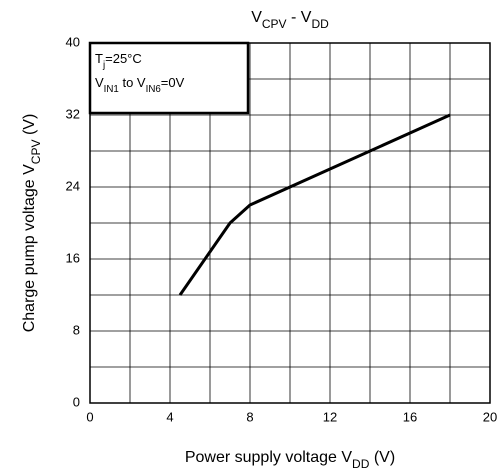 Image resolution: width=502 pixels, height=472 pixels. I want to click on x-axis-label: Power supply voltage VDD (V), so click(290, 460).